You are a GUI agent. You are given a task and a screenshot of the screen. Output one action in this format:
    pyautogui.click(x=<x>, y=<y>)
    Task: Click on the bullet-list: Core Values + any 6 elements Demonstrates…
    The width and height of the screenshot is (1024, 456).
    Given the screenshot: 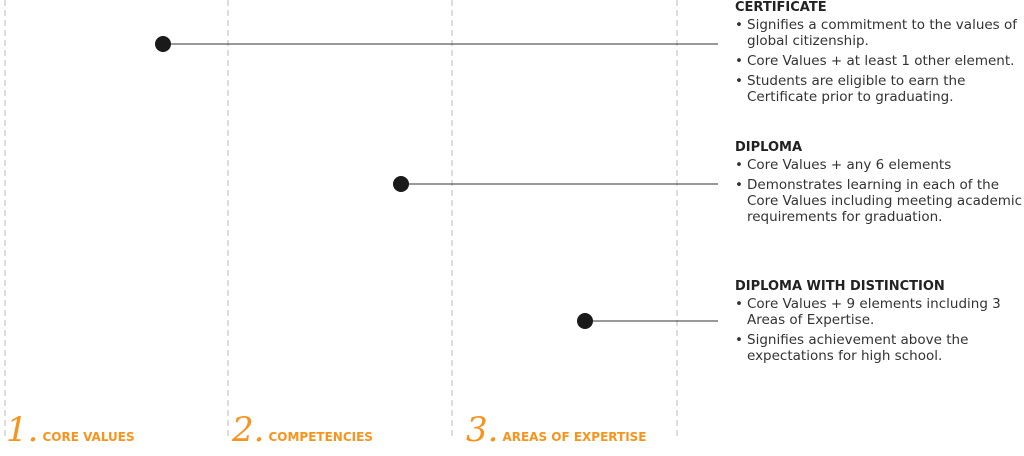 What is the action you would take?
    pyautogui.click(x=879, y=191)
    